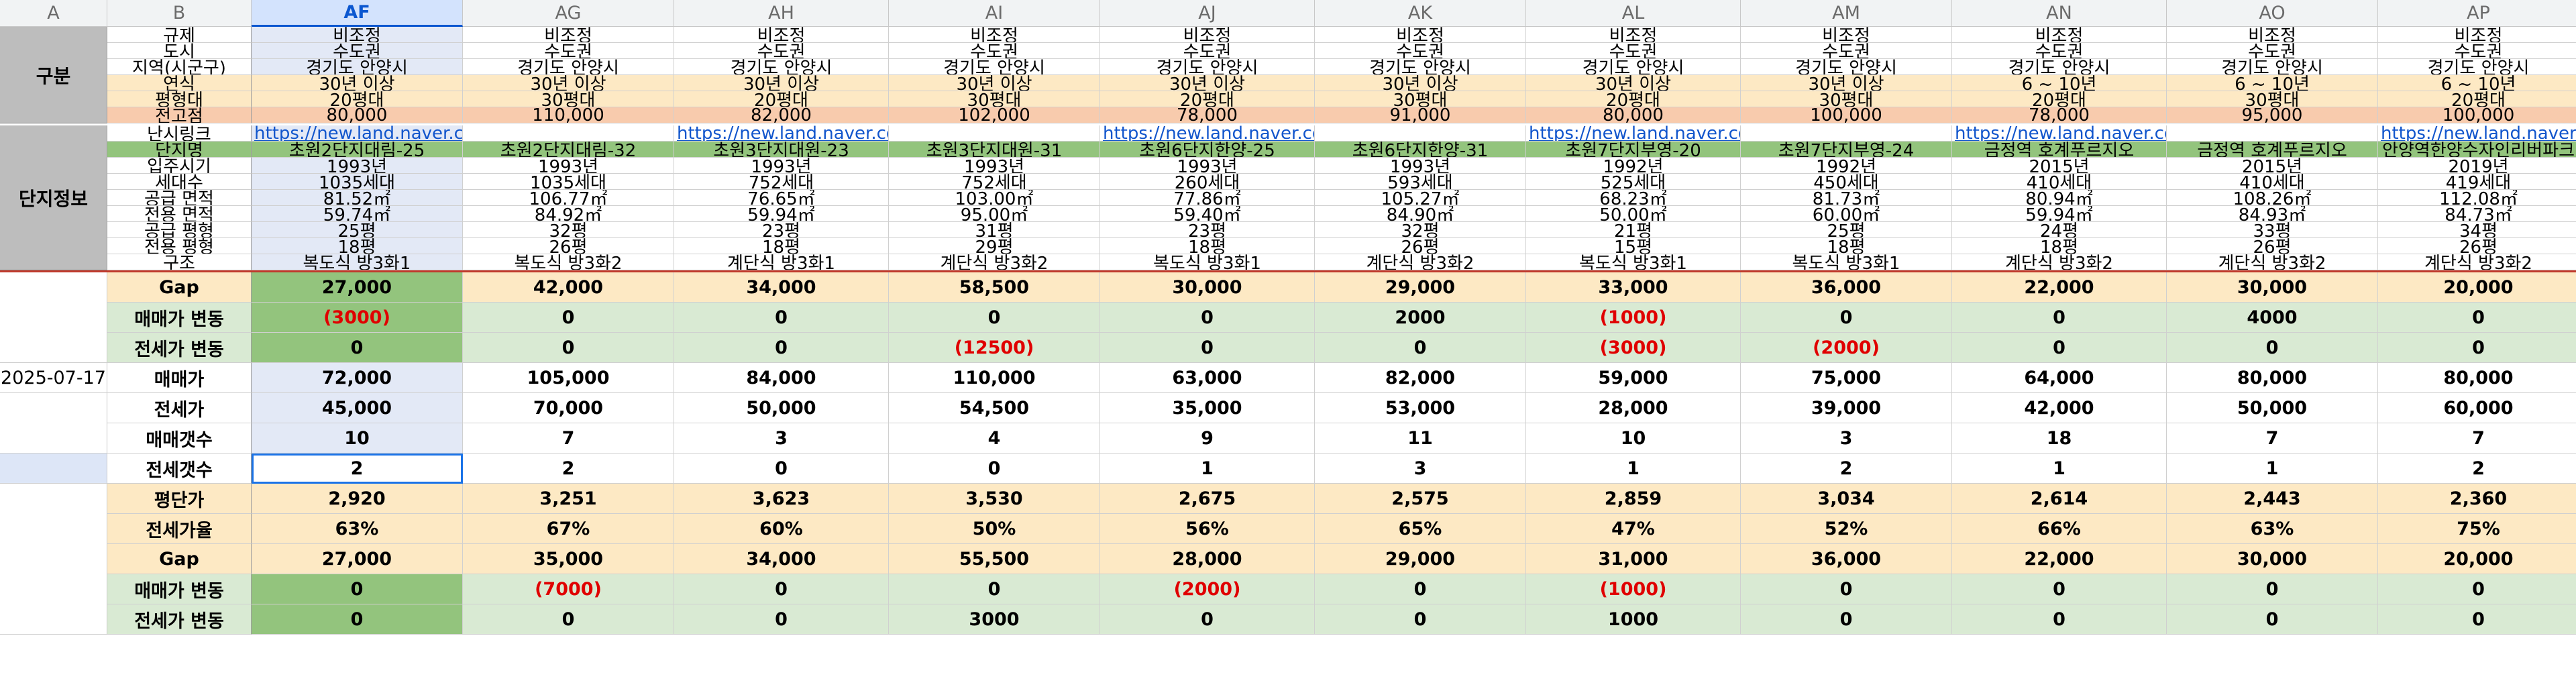  I want to click on data-cell: 3,530, so click(994, 499).